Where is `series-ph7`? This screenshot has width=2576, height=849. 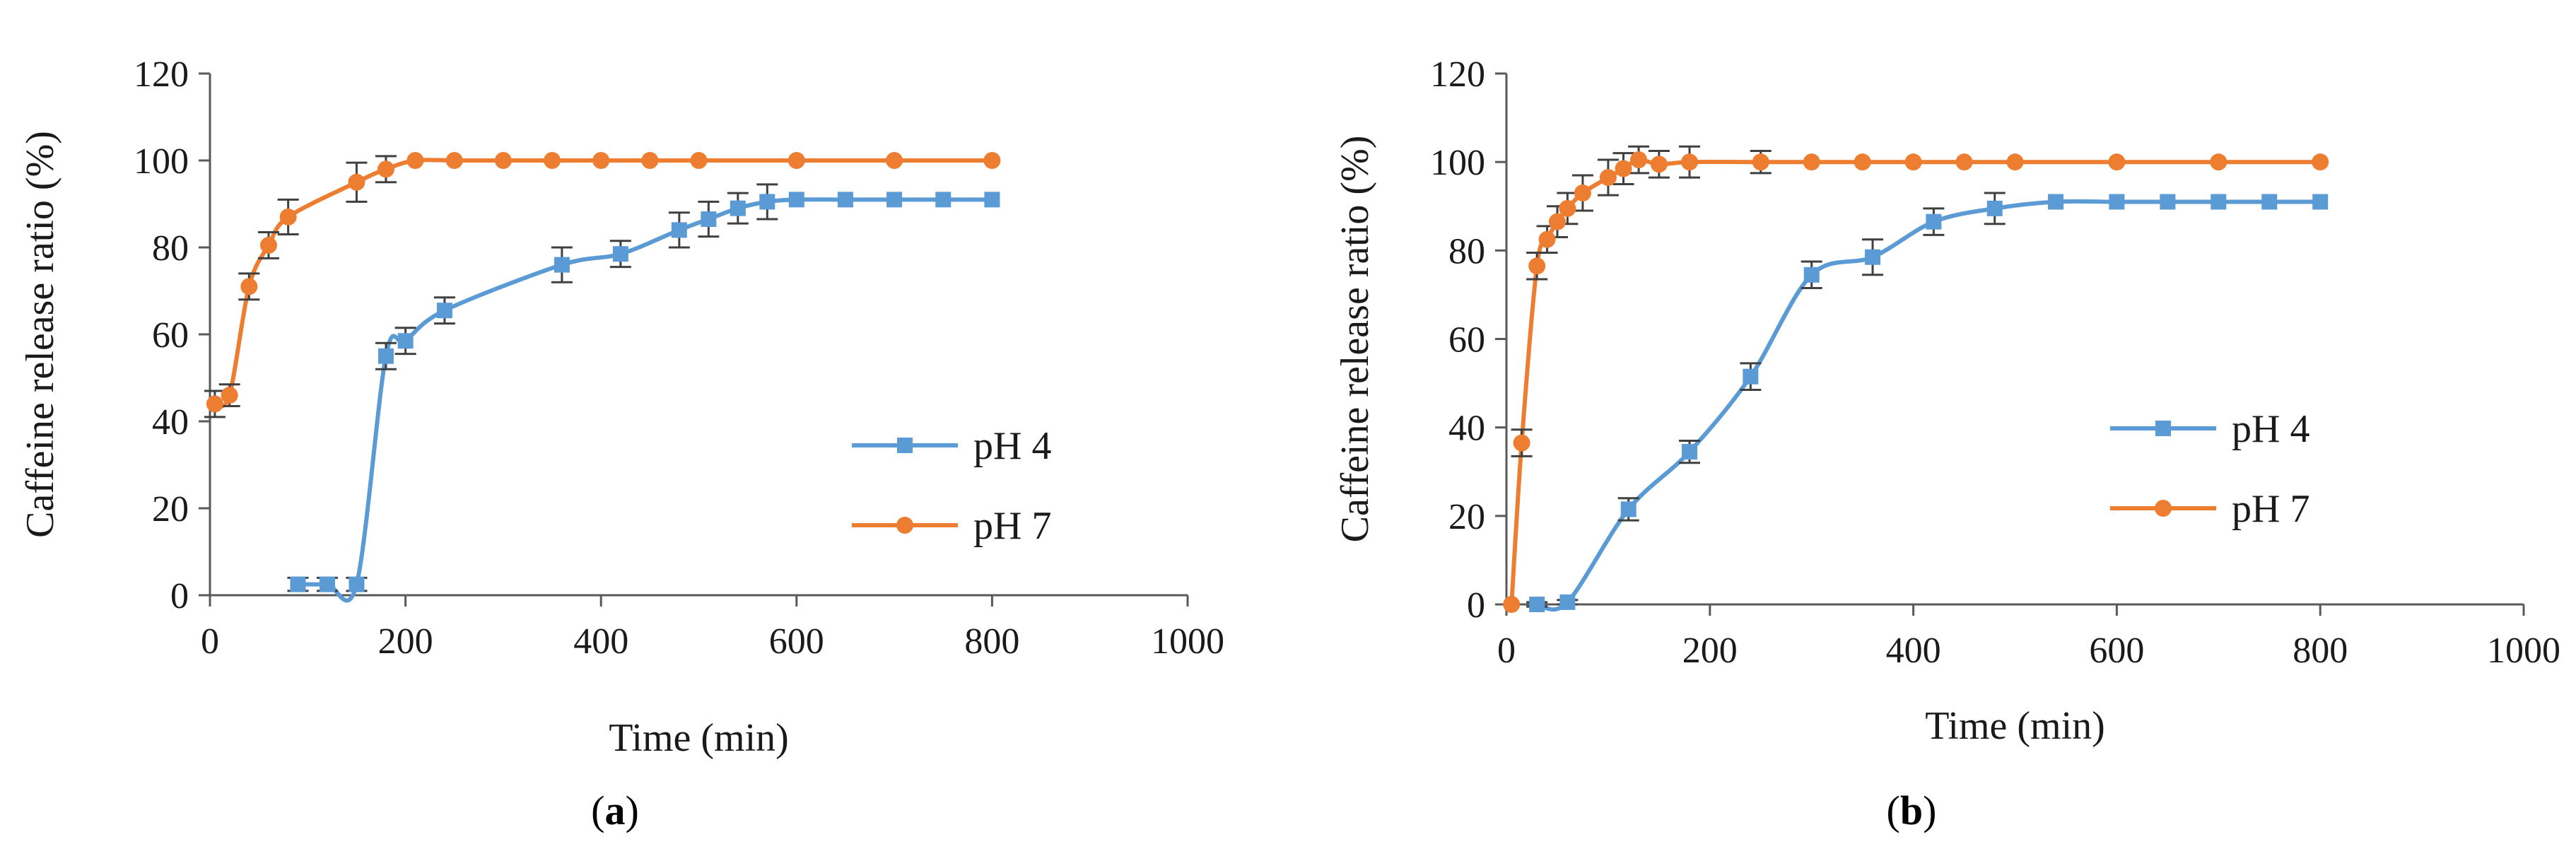 series-ph7 is located at coordinates (602, 285).